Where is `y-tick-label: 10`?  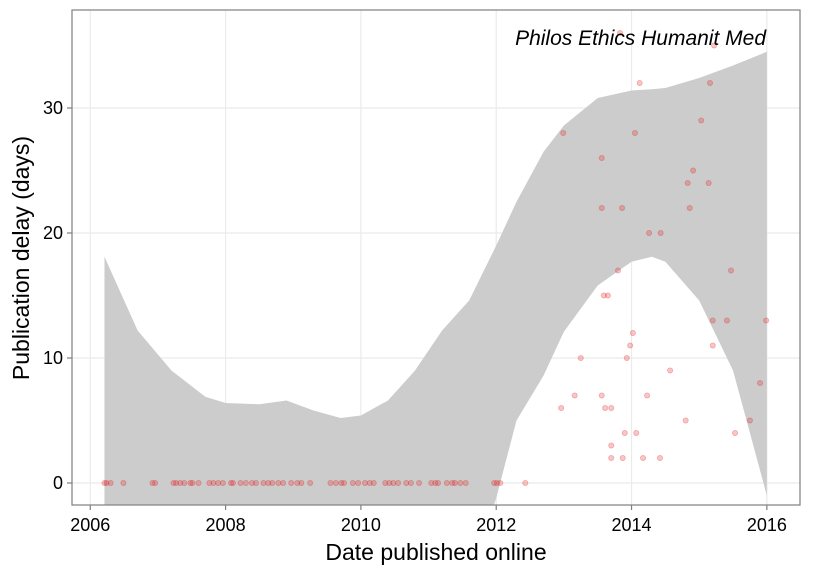 y-tick-label: 10 is located at coordinates (53, 358).